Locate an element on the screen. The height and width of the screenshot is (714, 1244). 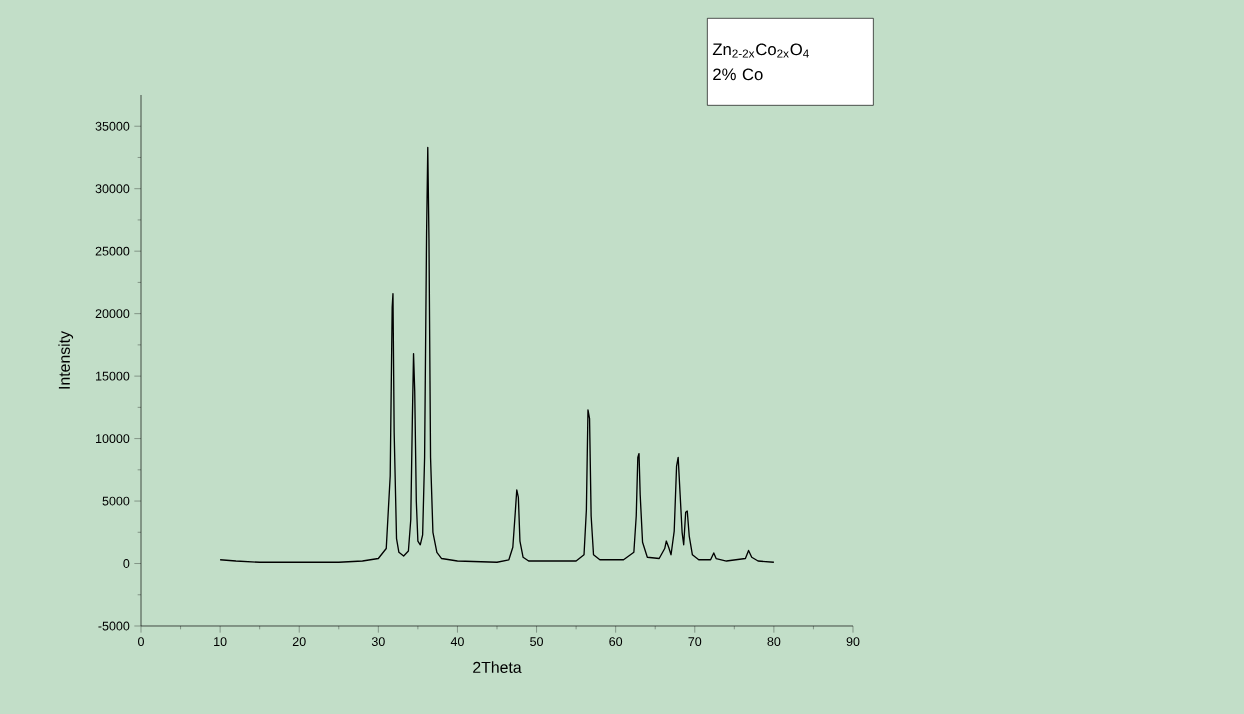
x-tick-label: 0 is located at coordinates (141, 642).